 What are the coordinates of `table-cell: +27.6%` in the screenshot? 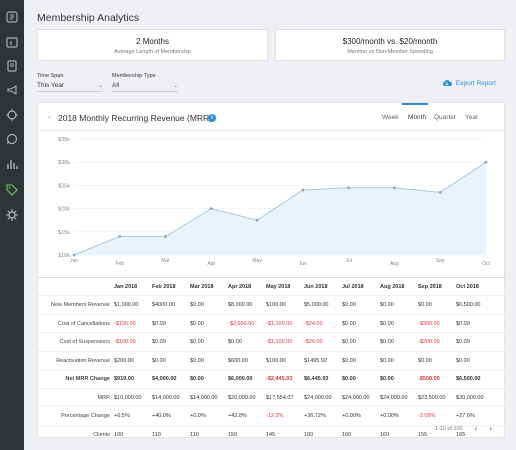 It's located at (465, 416).